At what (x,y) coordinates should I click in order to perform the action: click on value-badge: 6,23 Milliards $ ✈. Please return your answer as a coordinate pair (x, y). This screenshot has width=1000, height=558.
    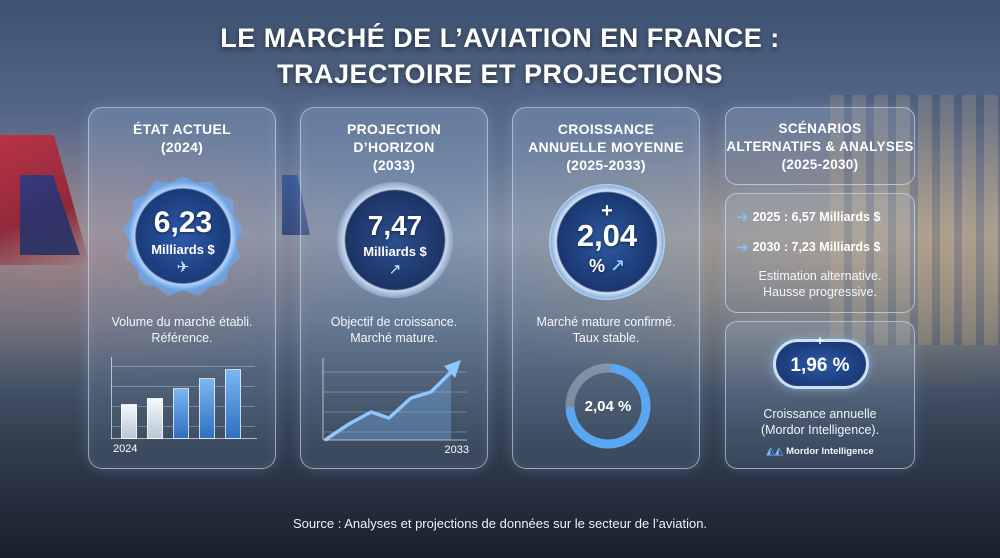
    Looking at the image, I should click on (183, 236).